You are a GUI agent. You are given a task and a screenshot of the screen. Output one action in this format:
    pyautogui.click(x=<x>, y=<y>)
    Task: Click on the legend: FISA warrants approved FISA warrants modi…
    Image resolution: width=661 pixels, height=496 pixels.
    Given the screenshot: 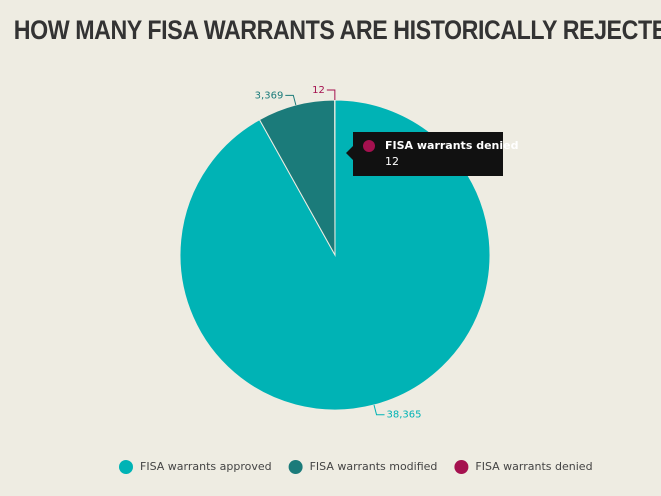 What is the action you would take?
    pyautogui.click(x=356, y=467)
    